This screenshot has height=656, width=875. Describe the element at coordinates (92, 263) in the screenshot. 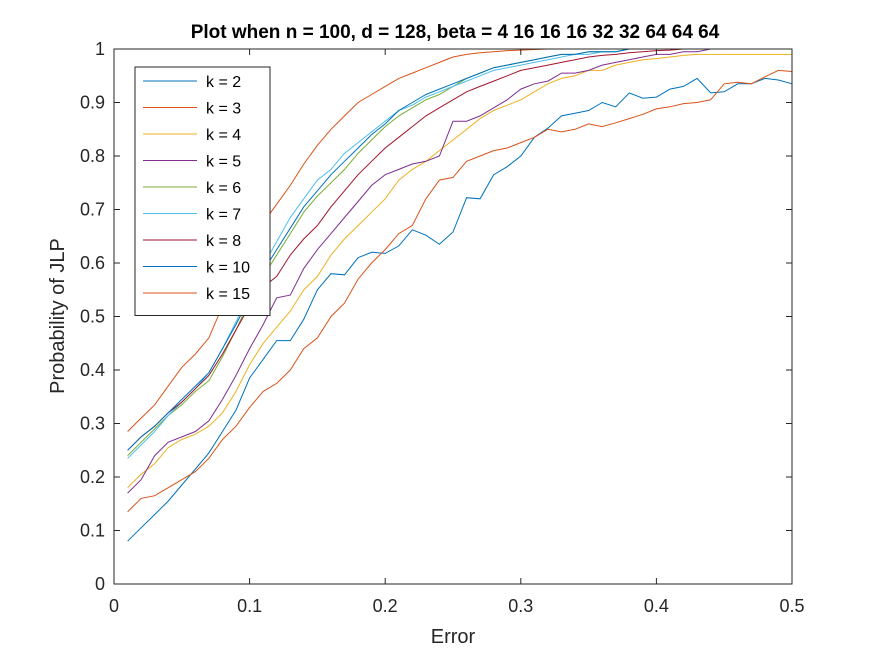

I see `y-tick-label: 0.6` at that location.